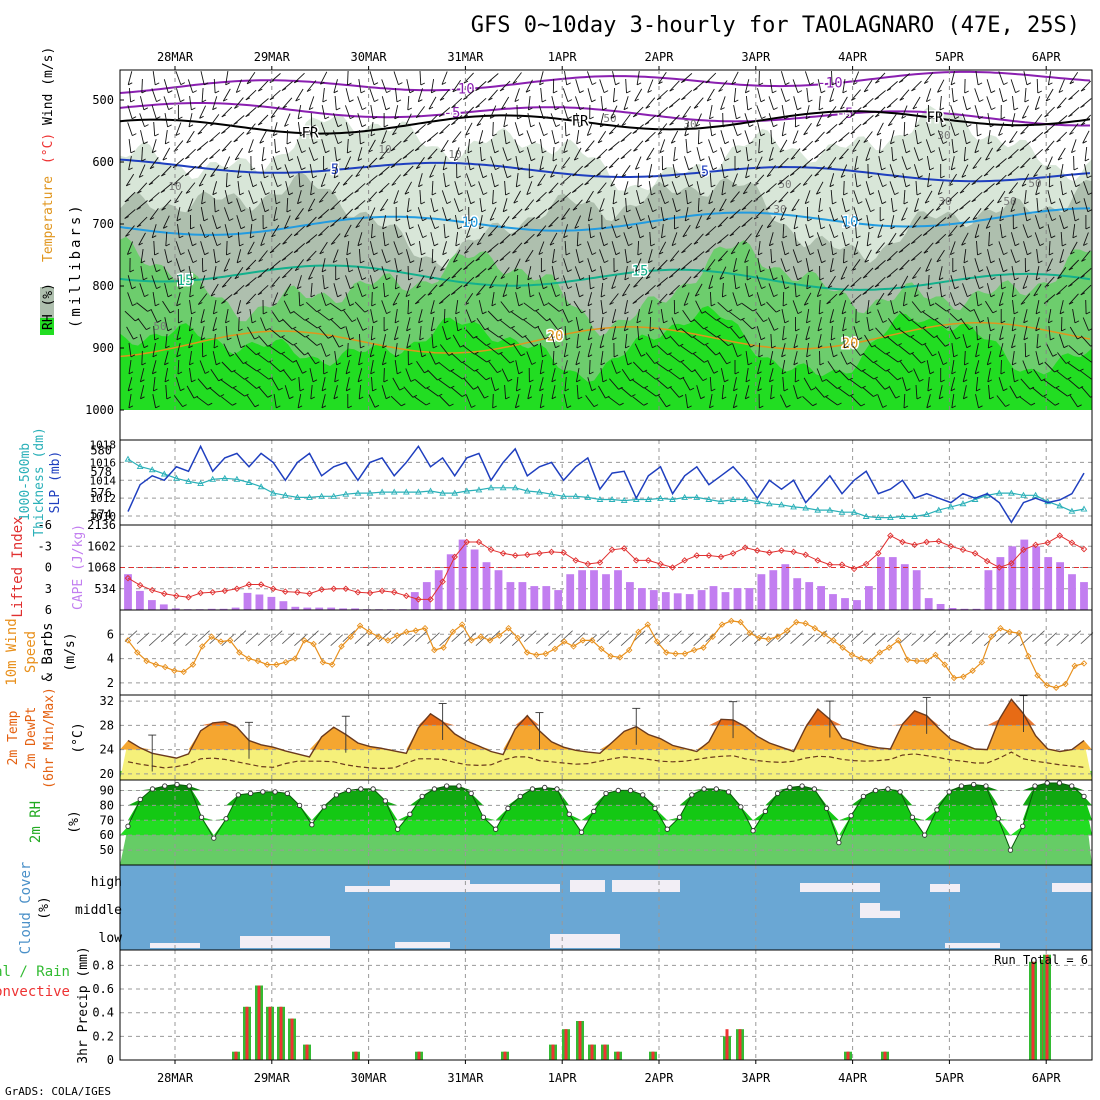 This screenshot has width=1100, height=1100. I want to click on rh-marker, so click(949, 792).